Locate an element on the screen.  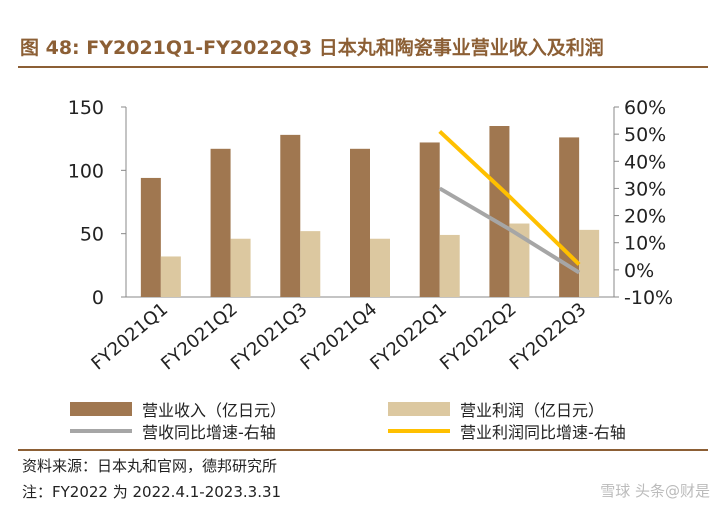
x-tick-label: FY2021Q1 is located at coordinates (129, 337).